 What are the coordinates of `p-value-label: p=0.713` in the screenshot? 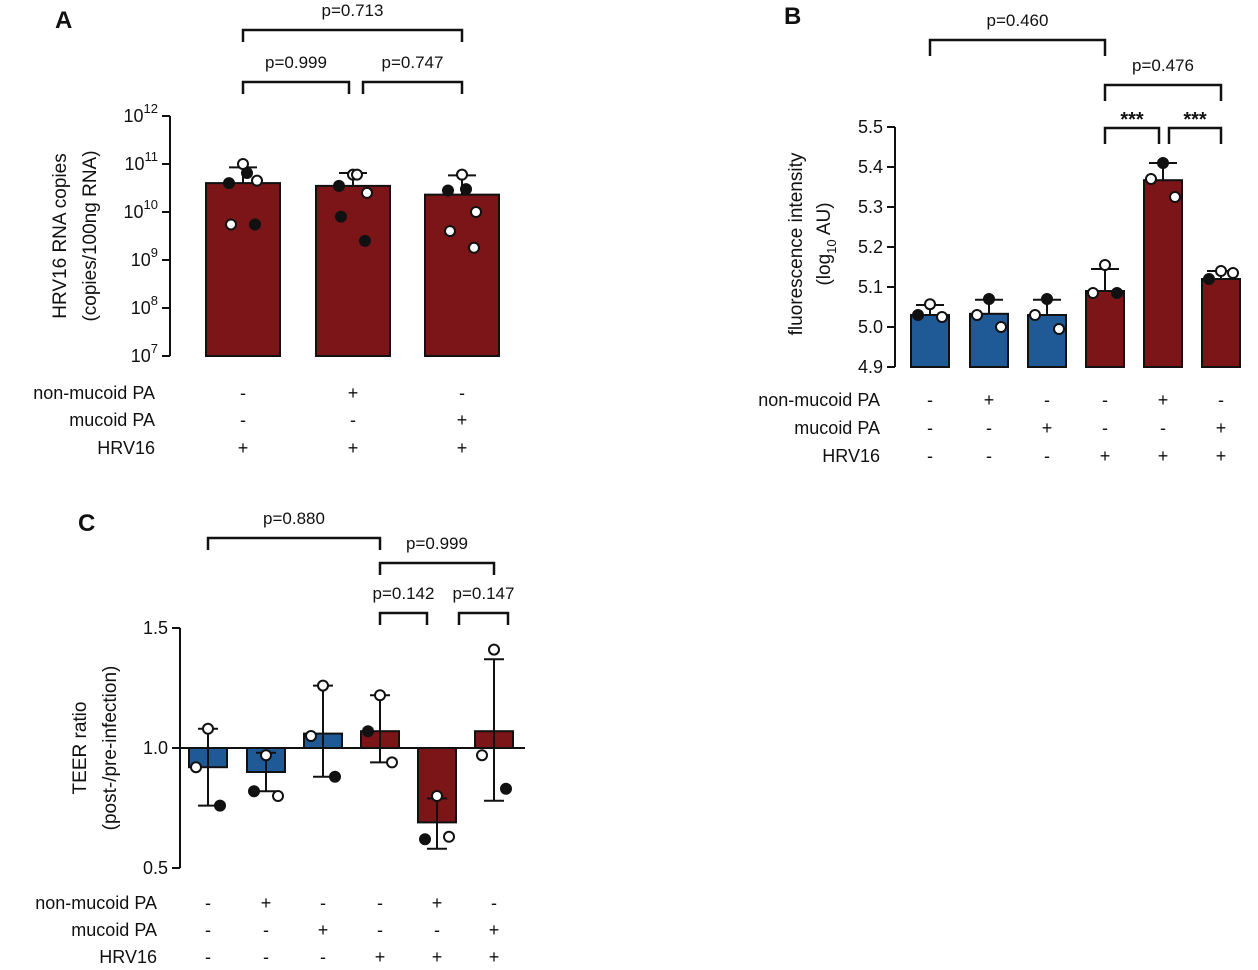 It's located at (353, 10).